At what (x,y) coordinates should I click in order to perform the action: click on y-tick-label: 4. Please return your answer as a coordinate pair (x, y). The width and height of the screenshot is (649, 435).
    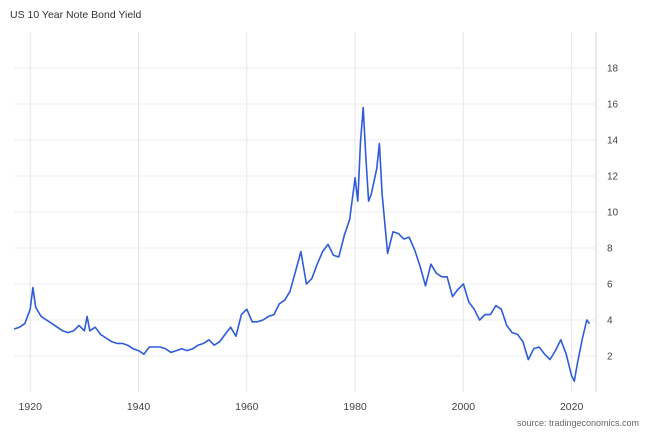
    Looking at the image, I should click on (610, 321).